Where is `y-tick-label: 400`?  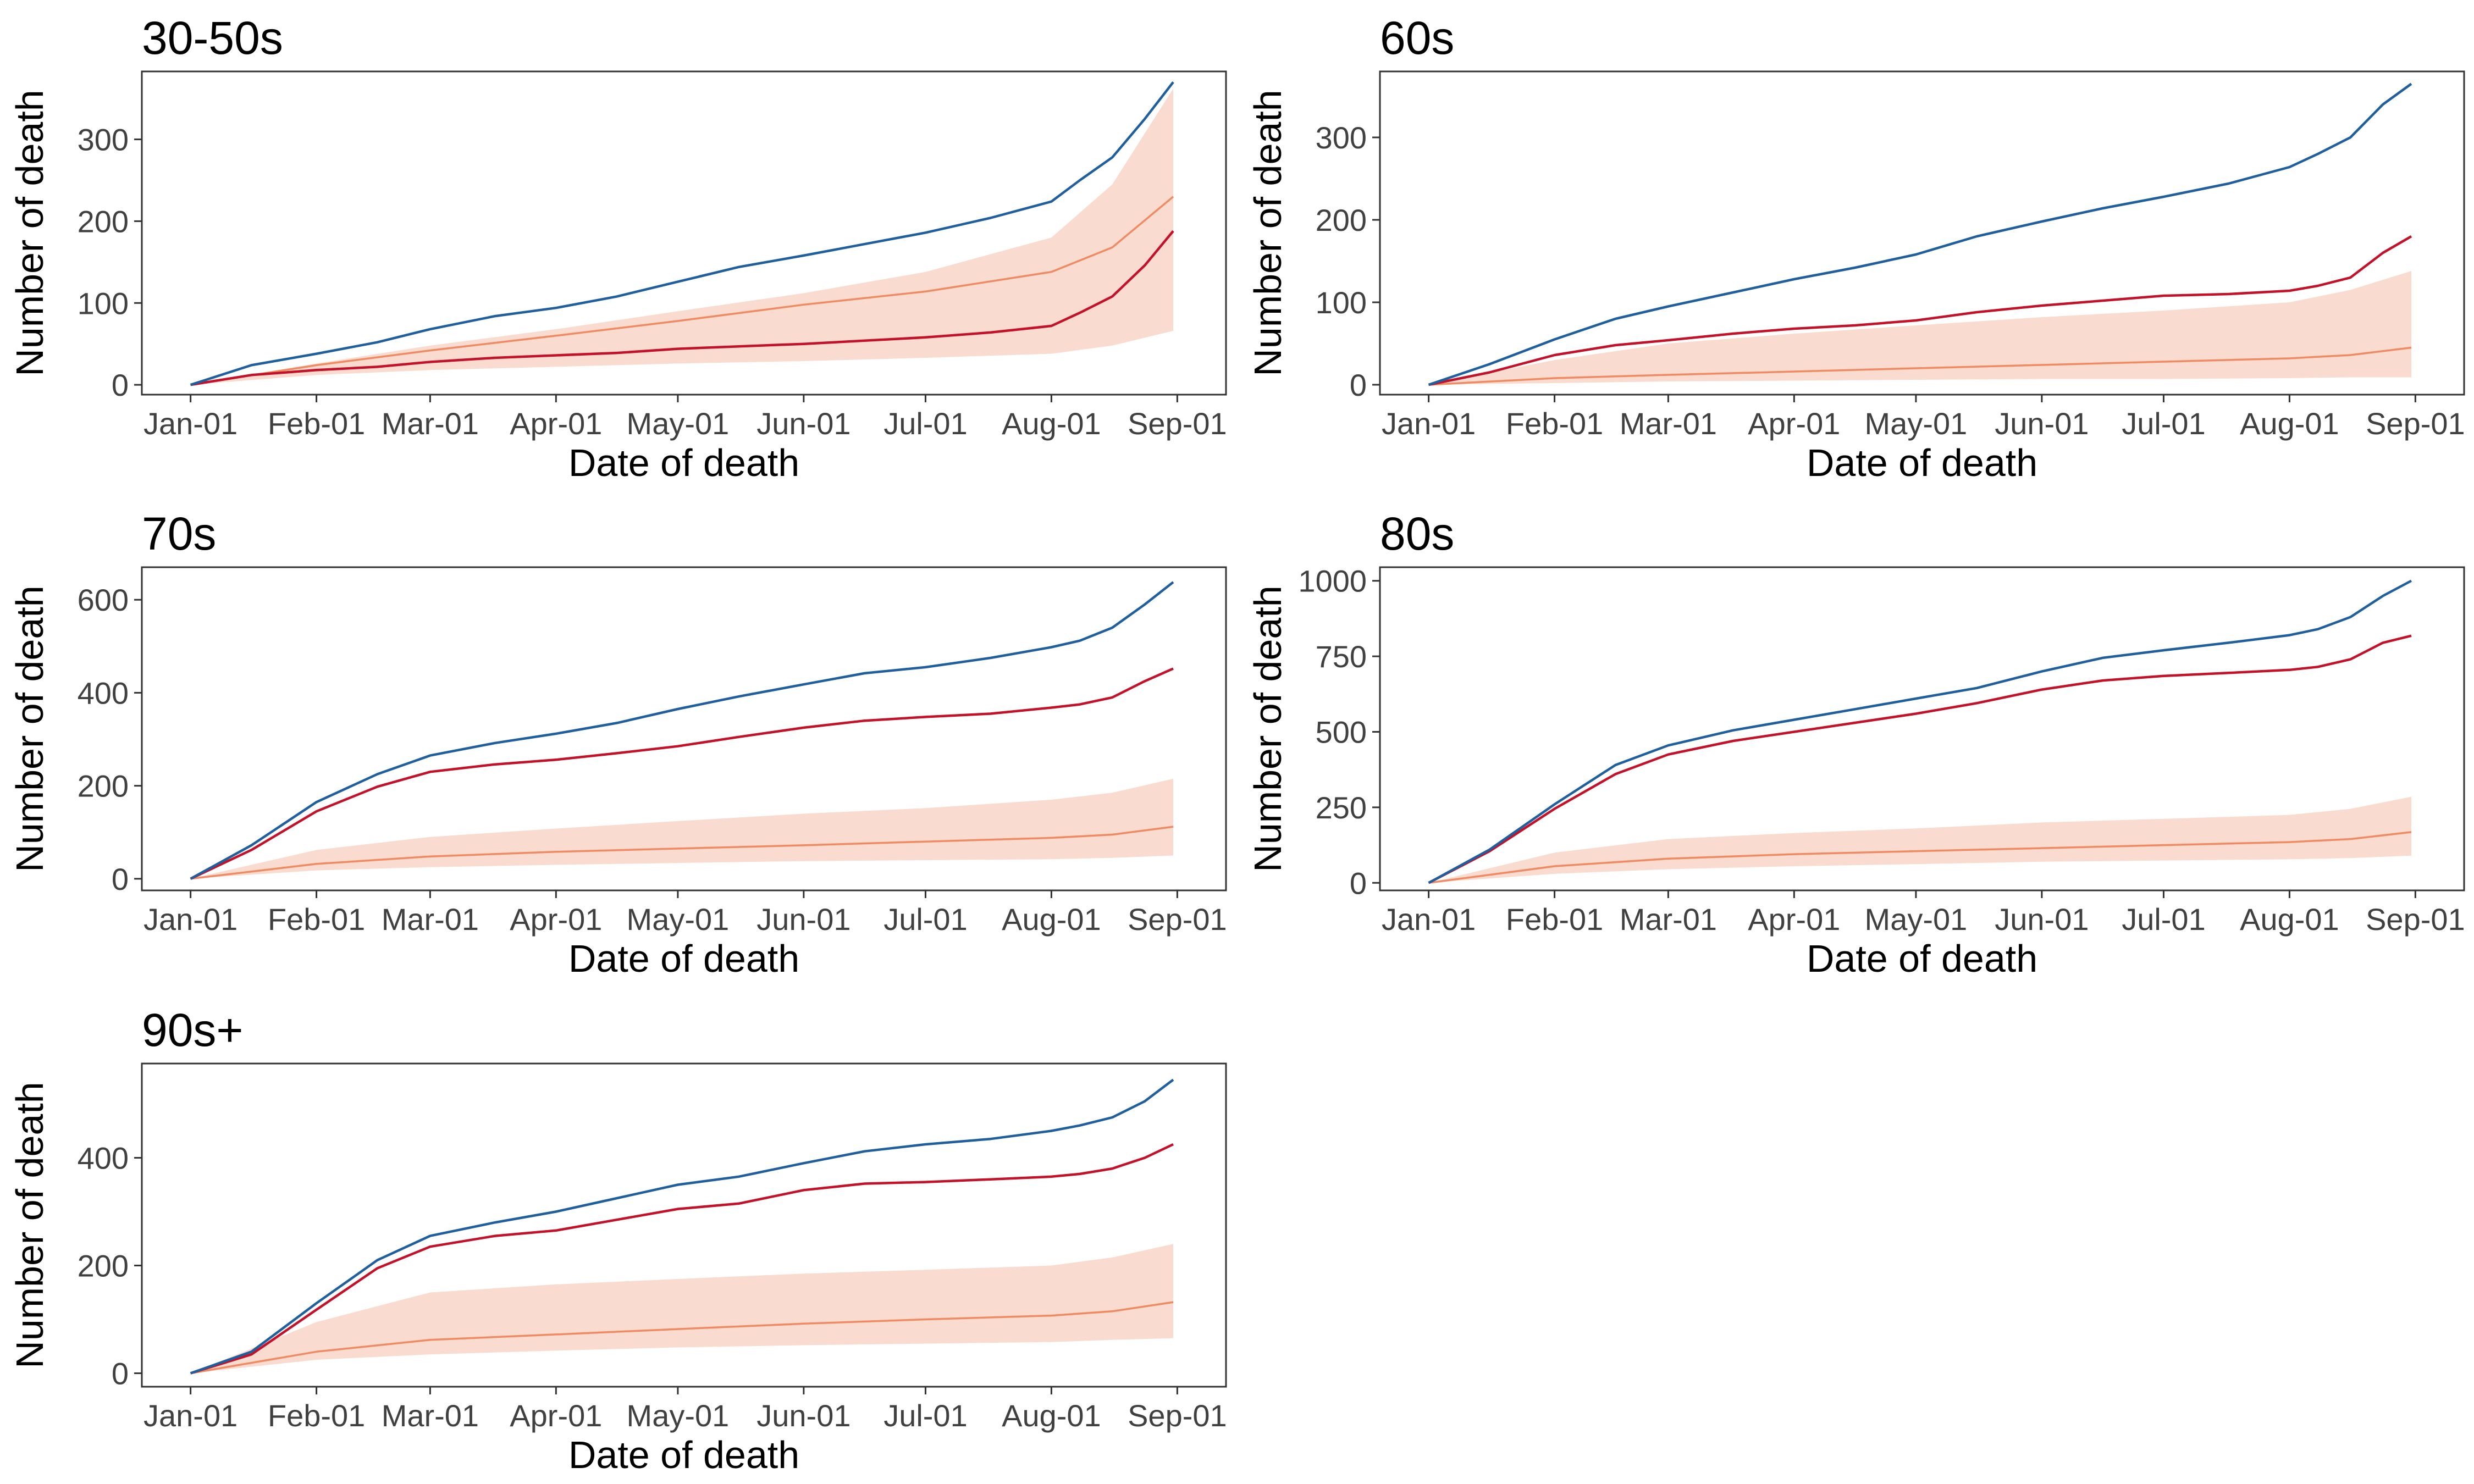
y-tick-label: 400 is located at coordinates (104, 692).